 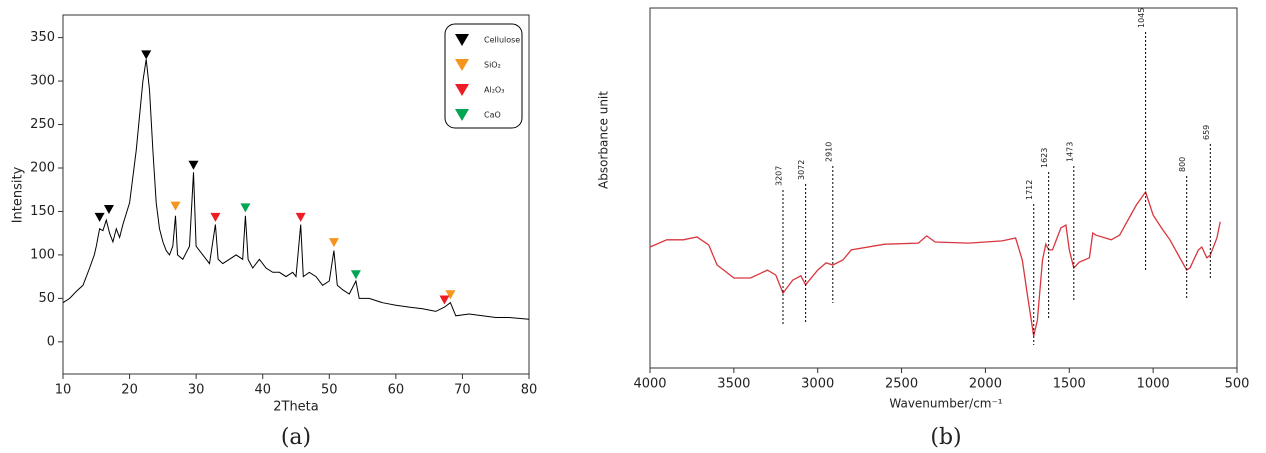 I want to click on legend-label: SiO₂, so click(x=492, y=65).